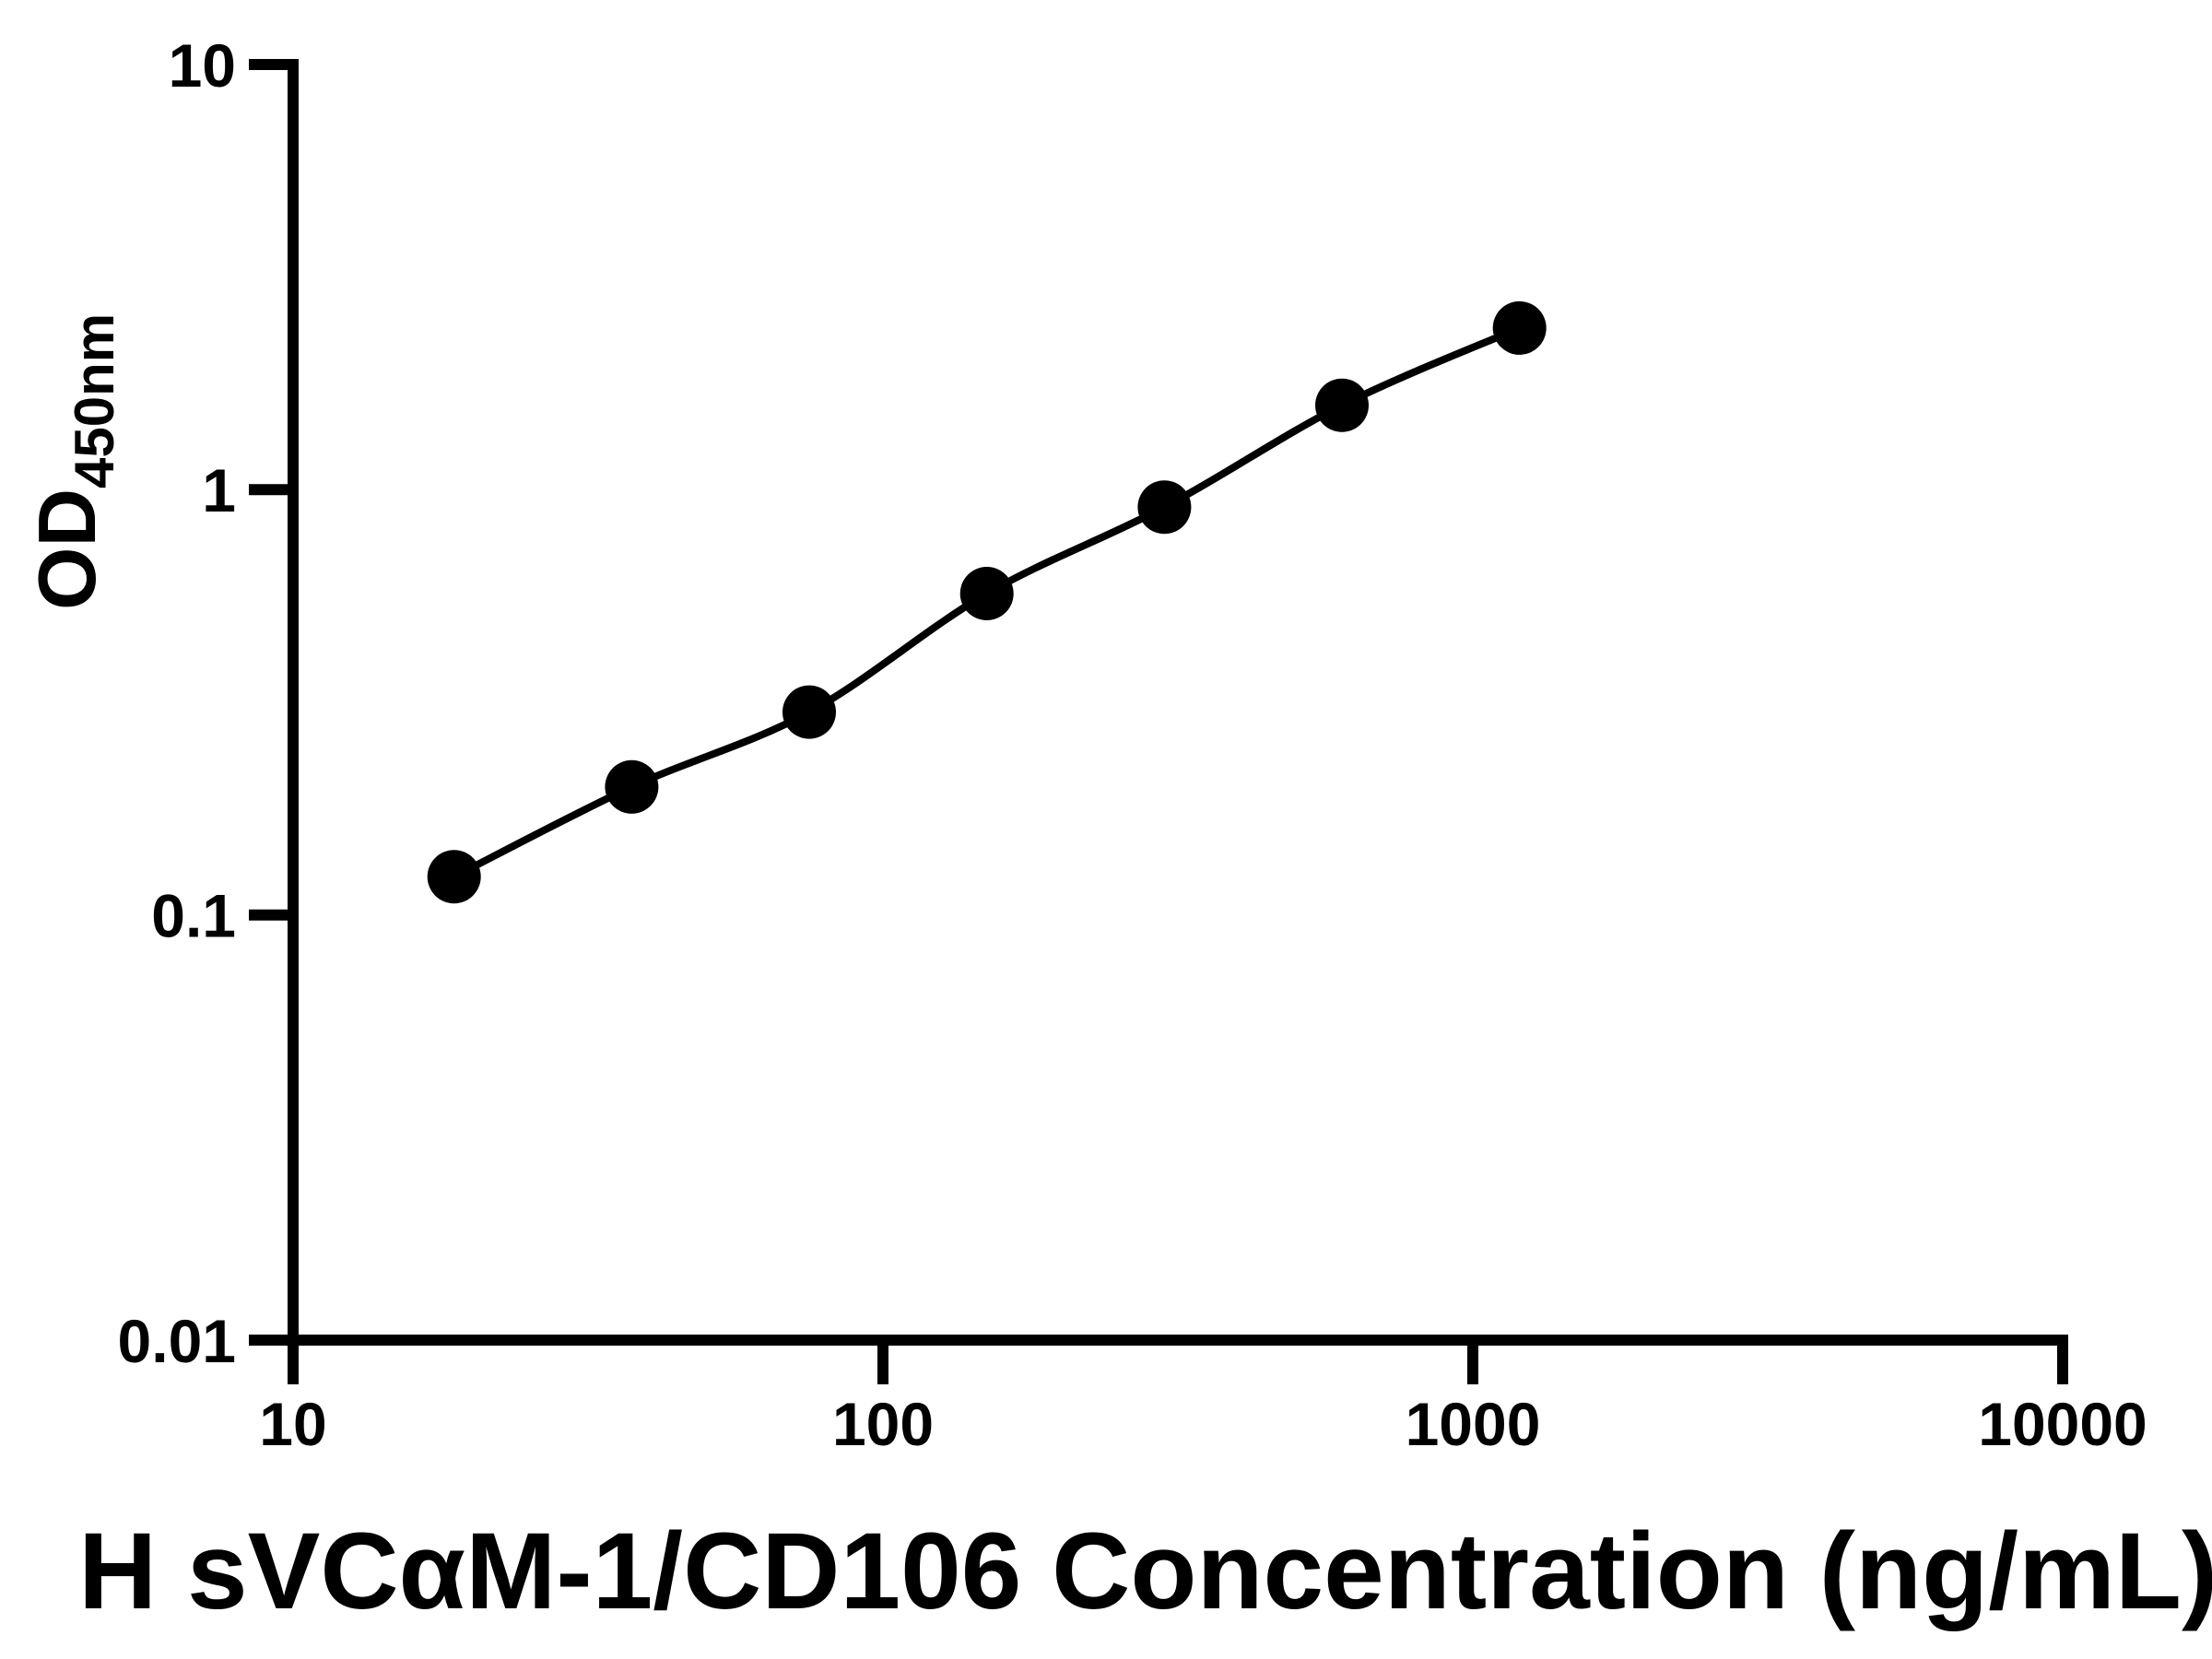 The height and width of the screenshot is (1659, 2212). What do you see at coordinates (193, 915) in the screenshot?
I see `y-tick-label: 0.1` at bounding box center [193, 915].